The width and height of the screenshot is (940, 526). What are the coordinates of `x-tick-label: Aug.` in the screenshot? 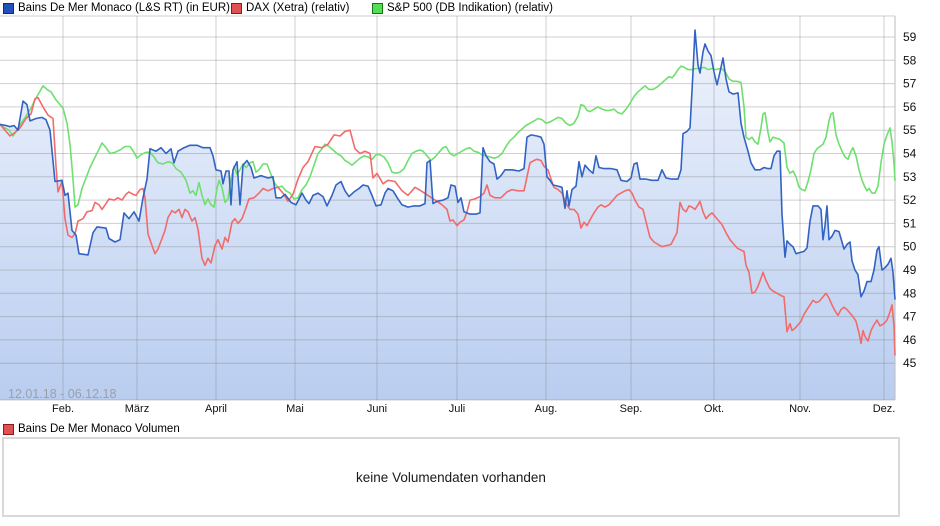 It's located at (546, 409).